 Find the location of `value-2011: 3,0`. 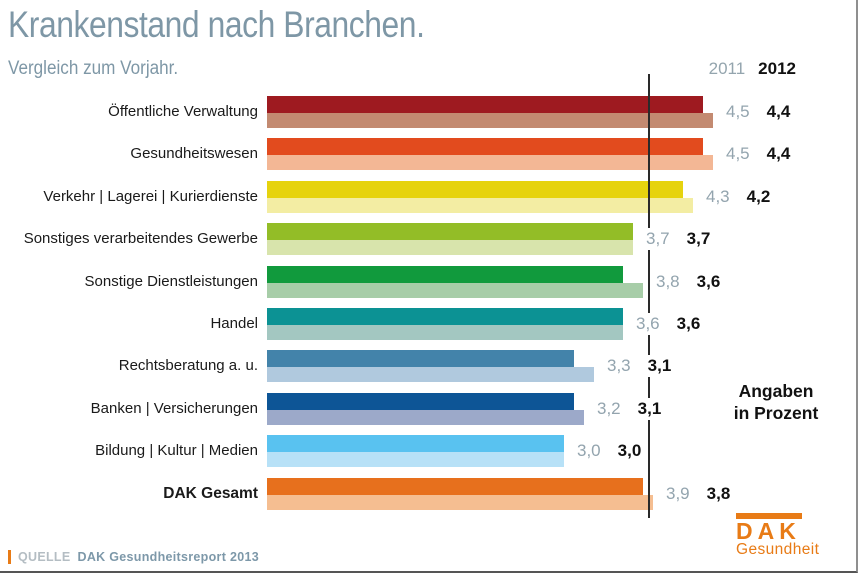

value-2011: 3,0 is located at coordinates (589, 451).